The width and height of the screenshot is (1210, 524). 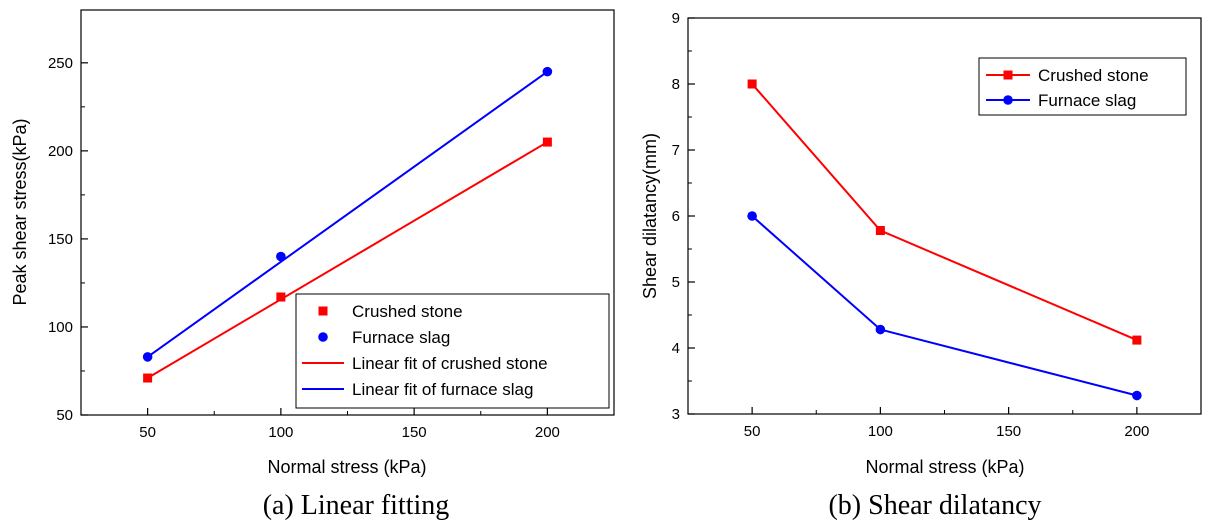 What do you see at coordinates (356, 505) in the screenshot?
I see `chart-a-caption: (a) Linear fitting` at bounding box center [356, 505].